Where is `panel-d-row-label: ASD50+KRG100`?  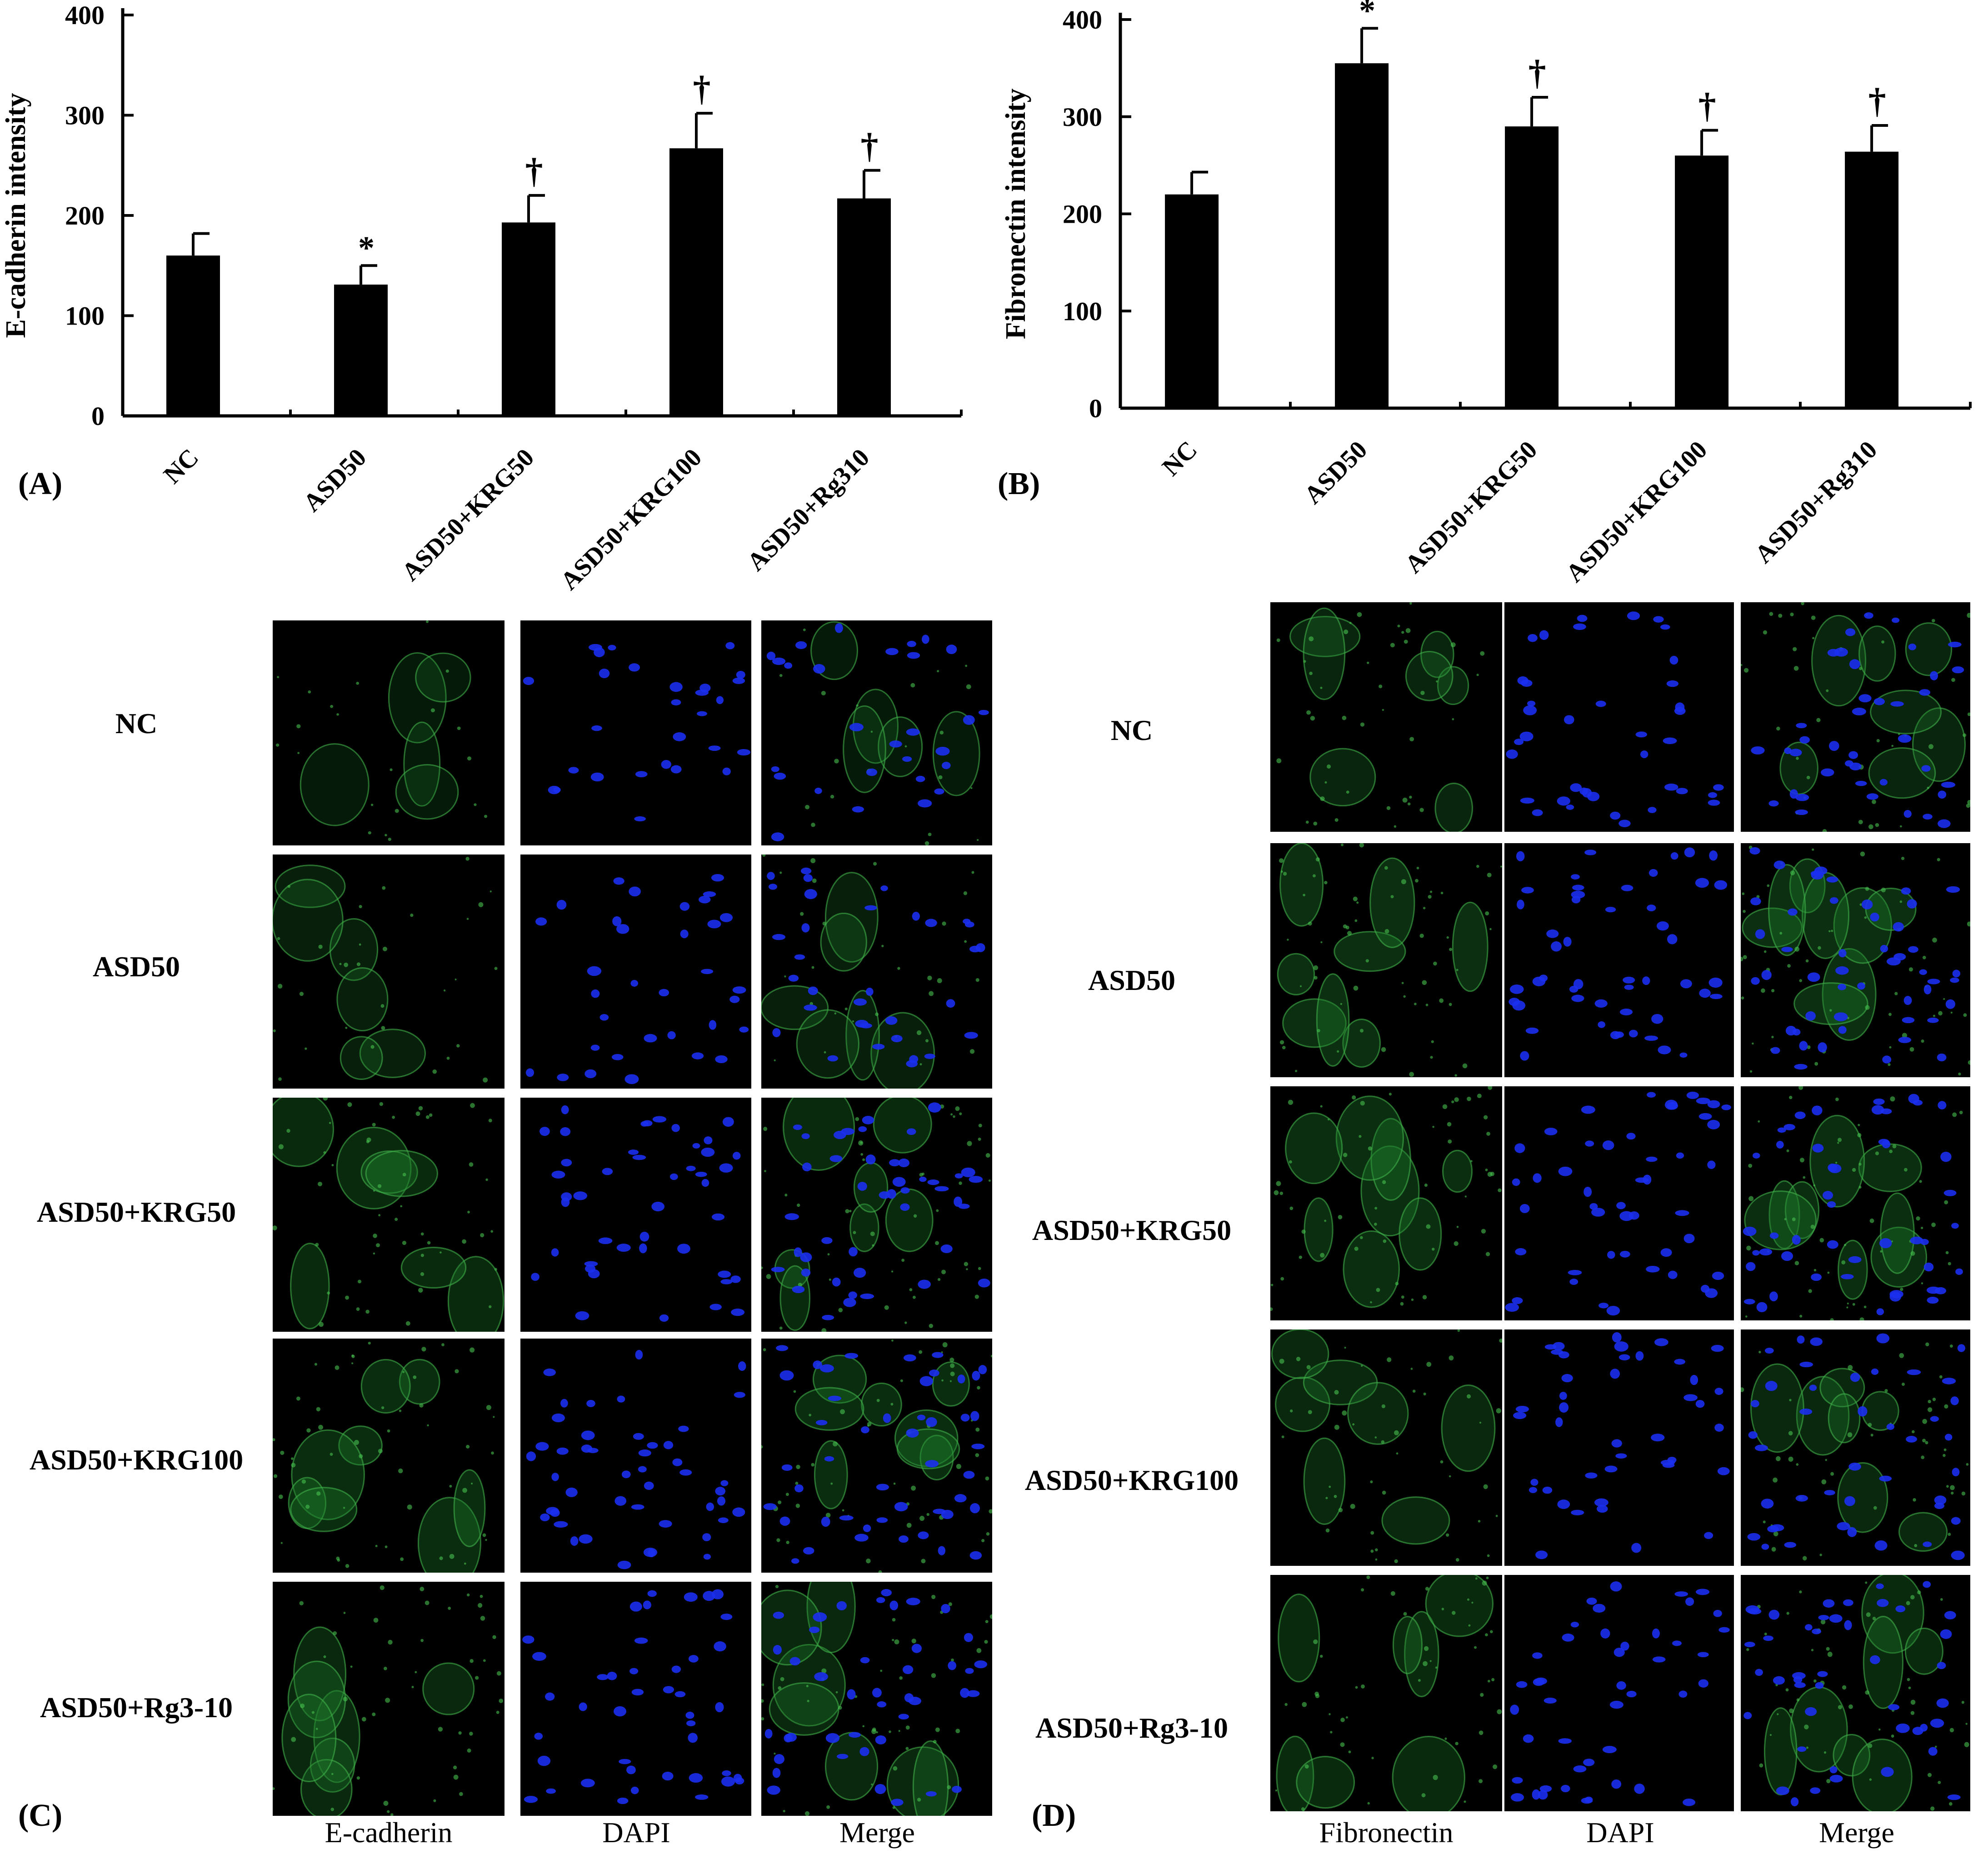
panel-d-row-label: ASD50+KRG100 is located at coordinates (1131, 1480).